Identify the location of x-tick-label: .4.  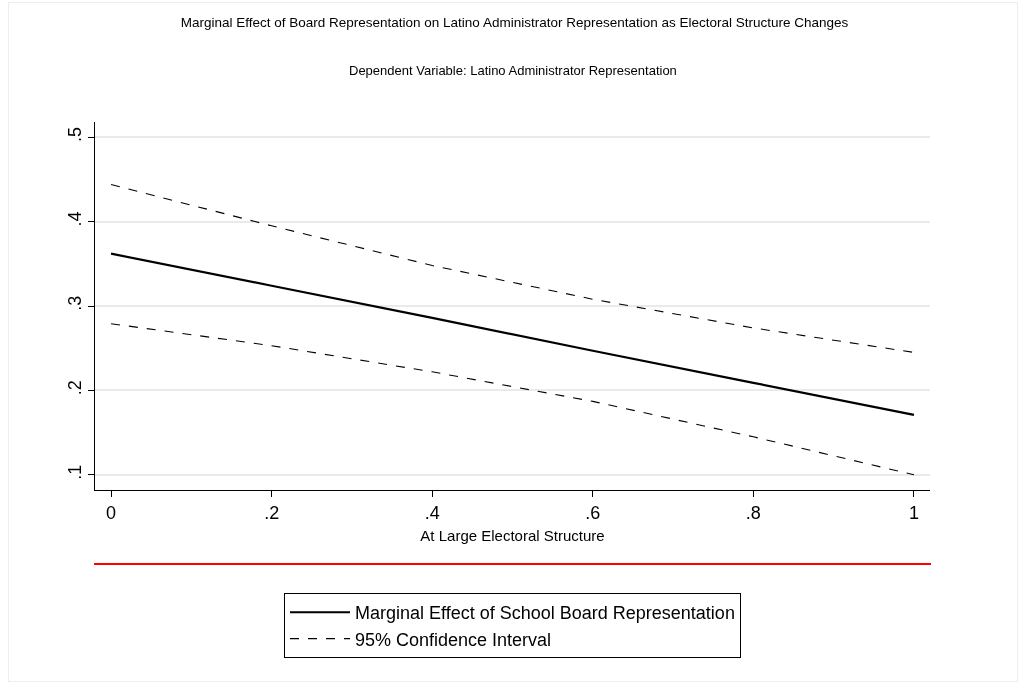
(432, 512).